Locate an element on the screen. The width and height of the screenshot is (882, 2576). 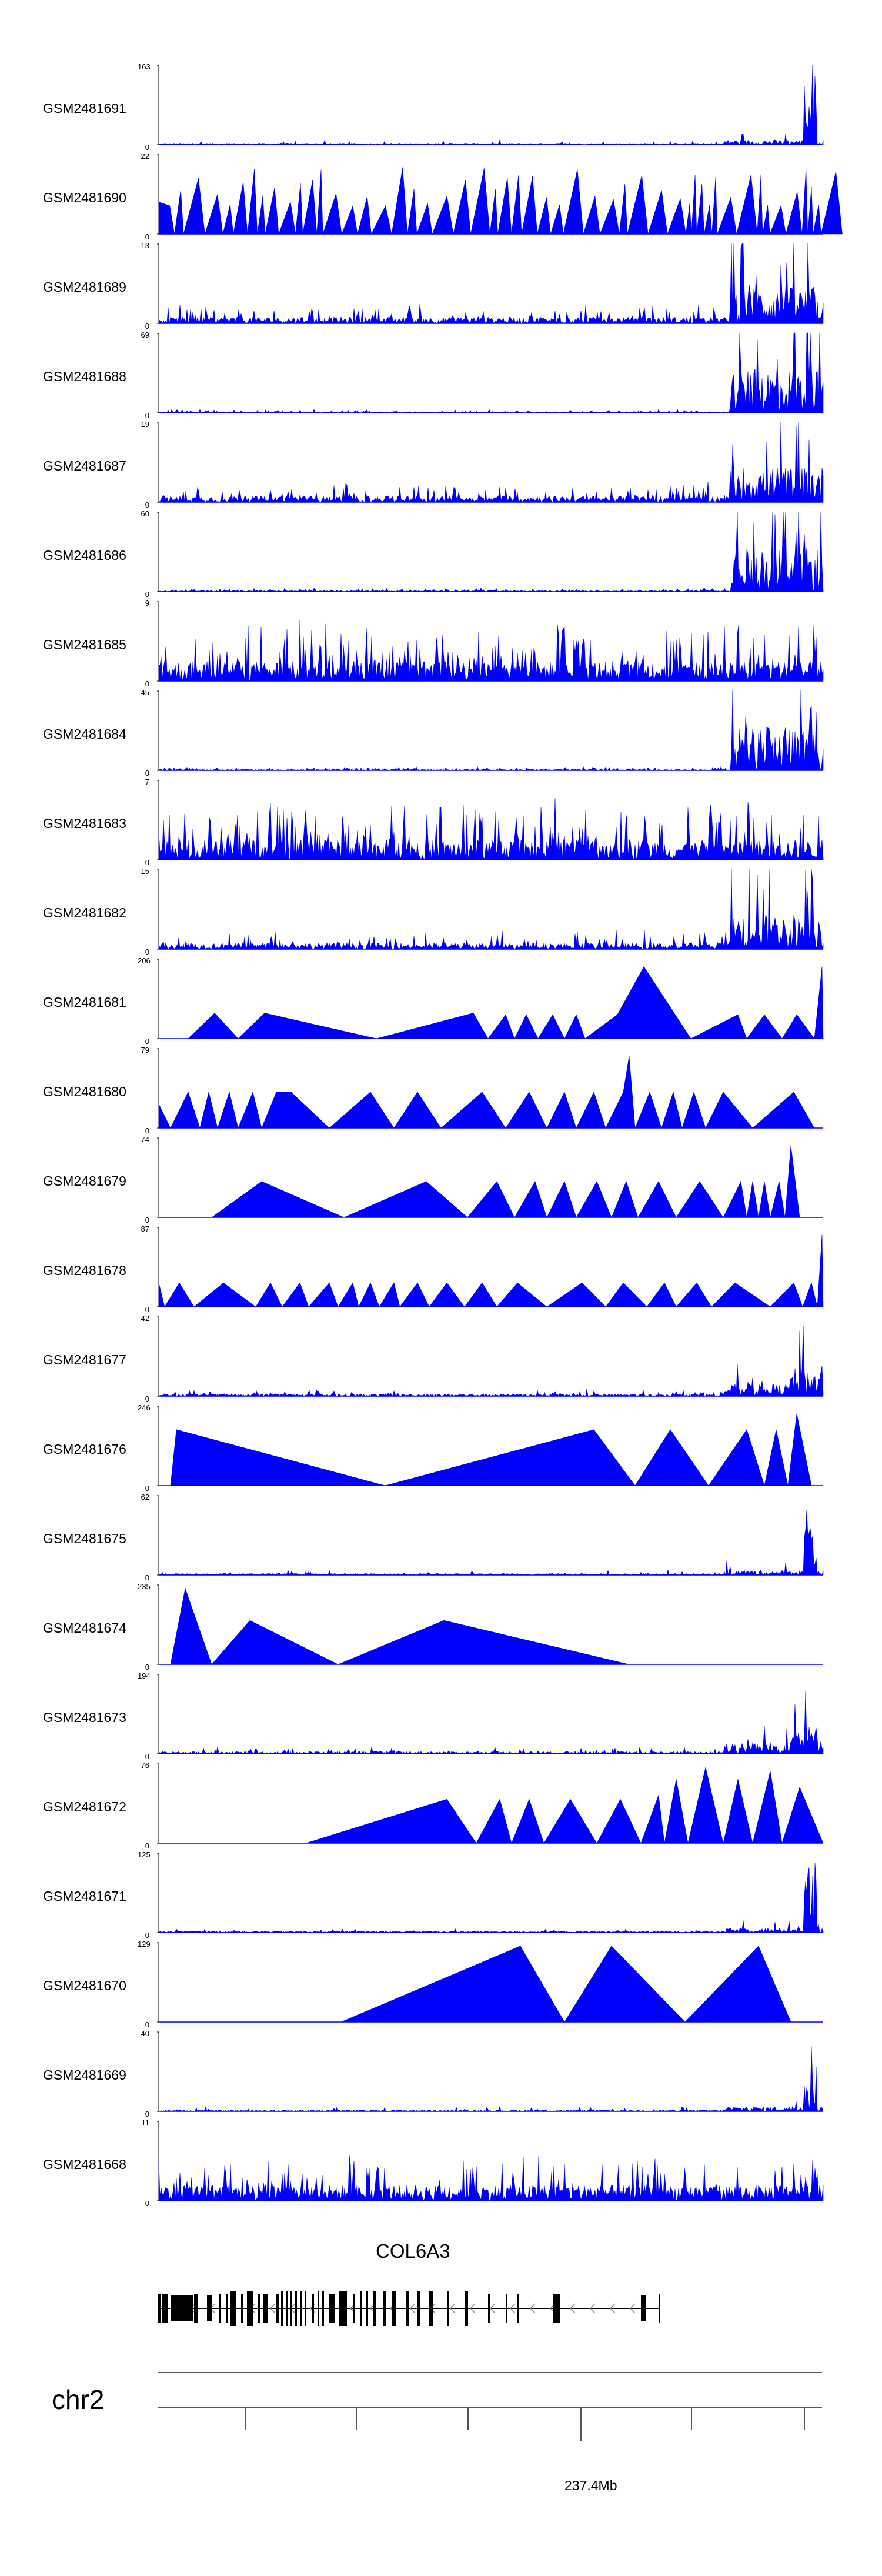
coverage-track: GSM2481687 19 0 is located at coordinates (441, 465).